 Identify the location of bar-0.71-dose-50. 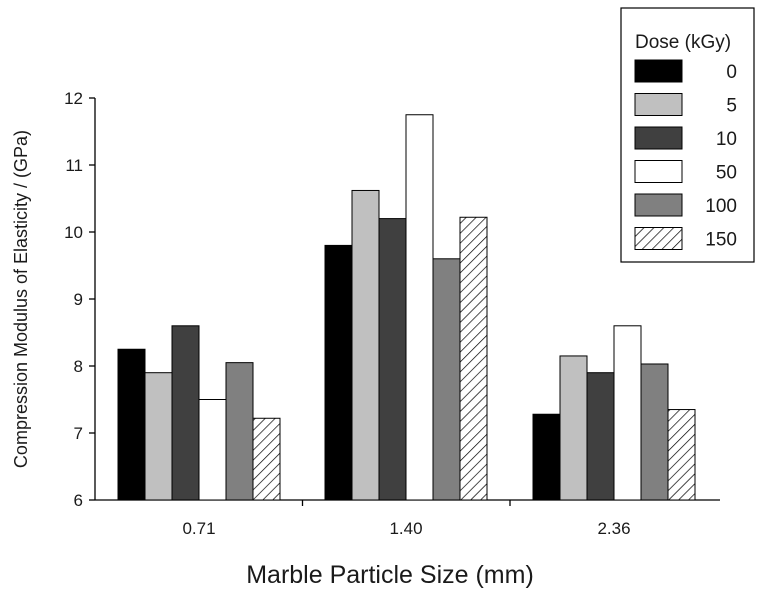
(212, 450).